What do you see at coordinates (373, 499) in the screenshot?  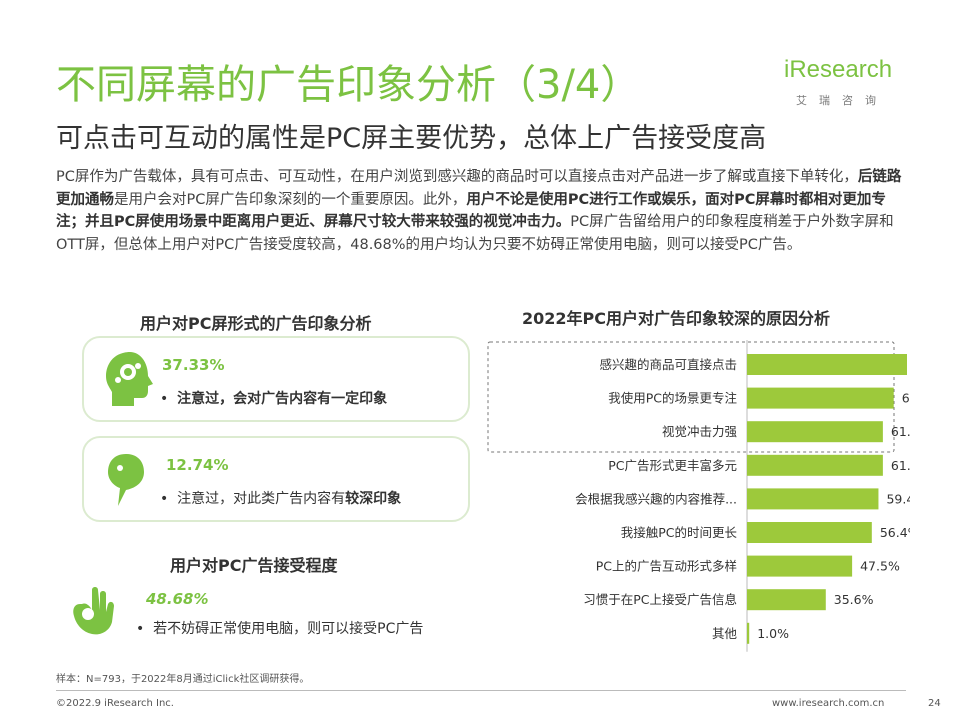 I see `impression-text-2-bold: 较深印象` at bounding box center [373, 499].